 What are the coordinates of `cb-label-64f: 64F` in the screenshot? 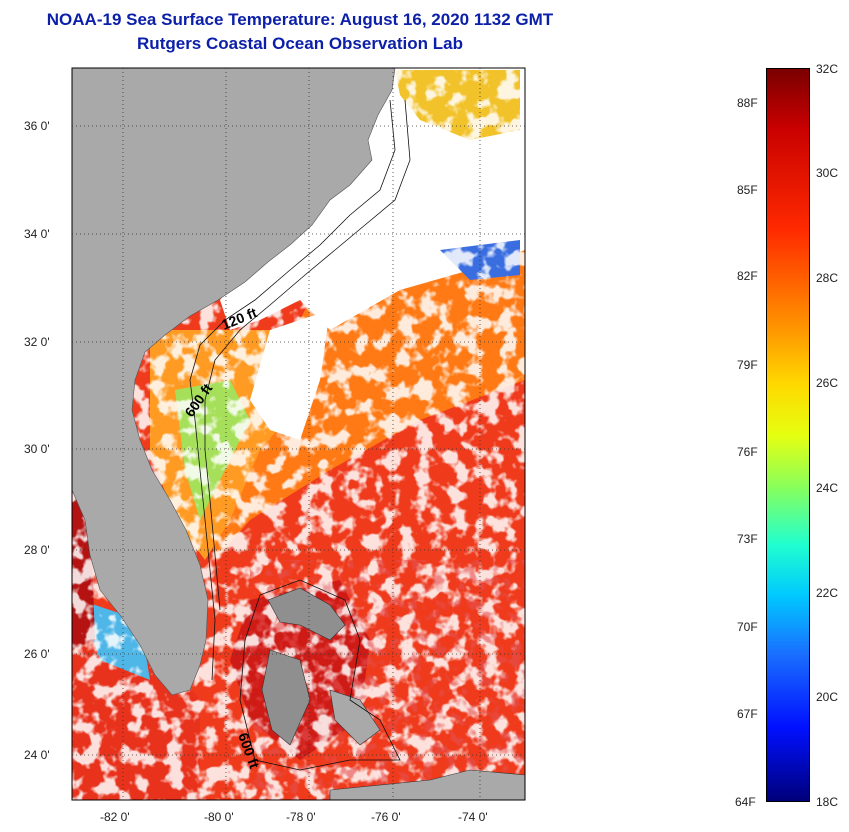 It's located at (745, 802).